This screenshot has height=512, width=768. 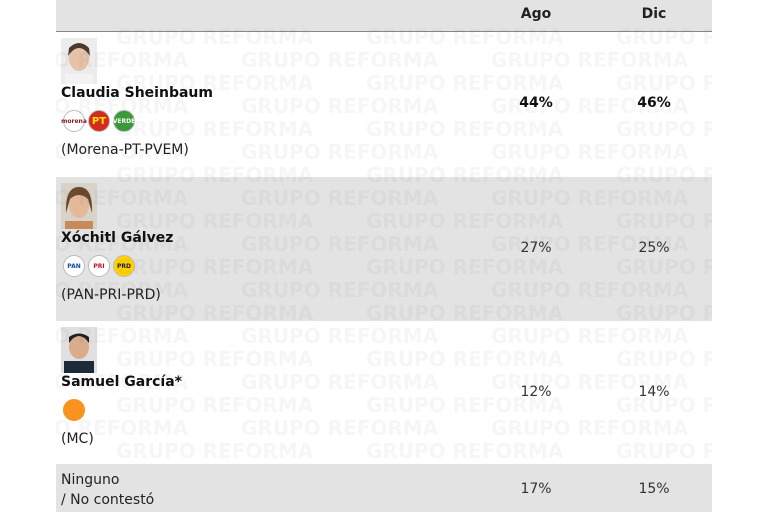 I want to click on value-cell: 12%, so click(x=536, y=392).